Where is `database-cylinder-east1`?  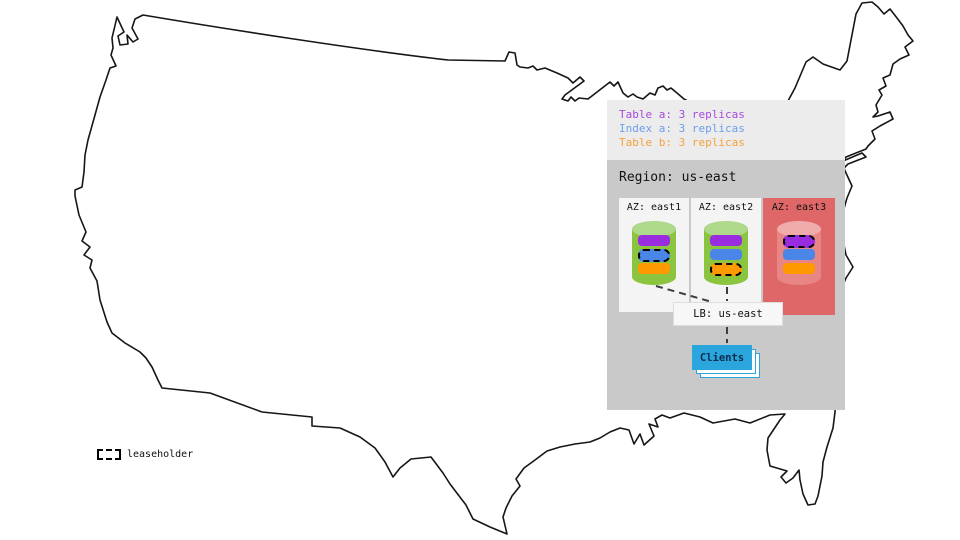
database-cylinder-east1 is located at coordinates (654, 253).